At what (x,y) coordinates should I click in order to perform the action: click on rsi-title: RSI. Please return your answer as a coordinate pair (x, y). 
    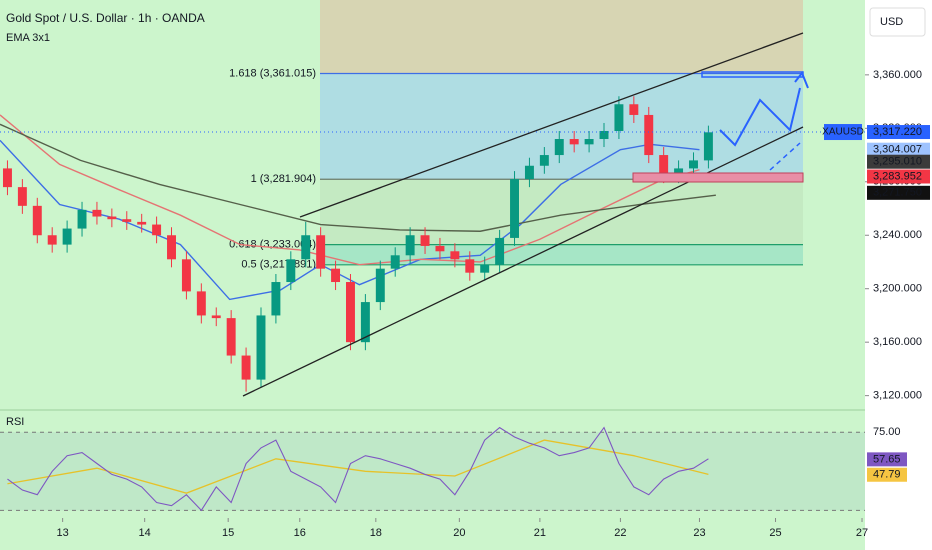
    Looking at the image, I should click on (15, 422).